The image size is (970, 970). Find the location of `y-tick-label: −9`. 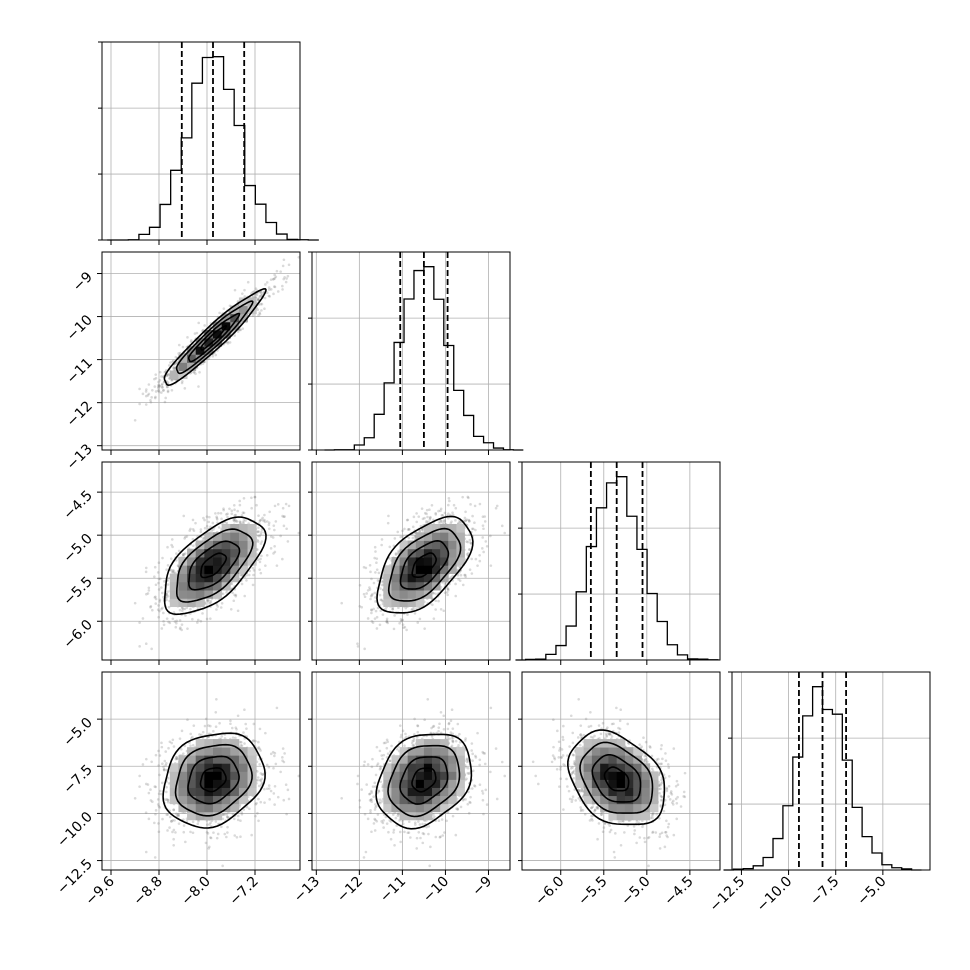

y-tick-label: −9 is located at coordinates (83, 282).